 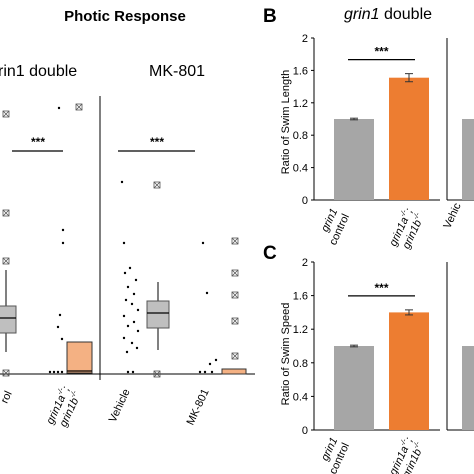 What do you see at coordinates (300, 169) in the screenshot?
I see `panel-b-ytick-label: 0.4` at bounding box center [300, 169].